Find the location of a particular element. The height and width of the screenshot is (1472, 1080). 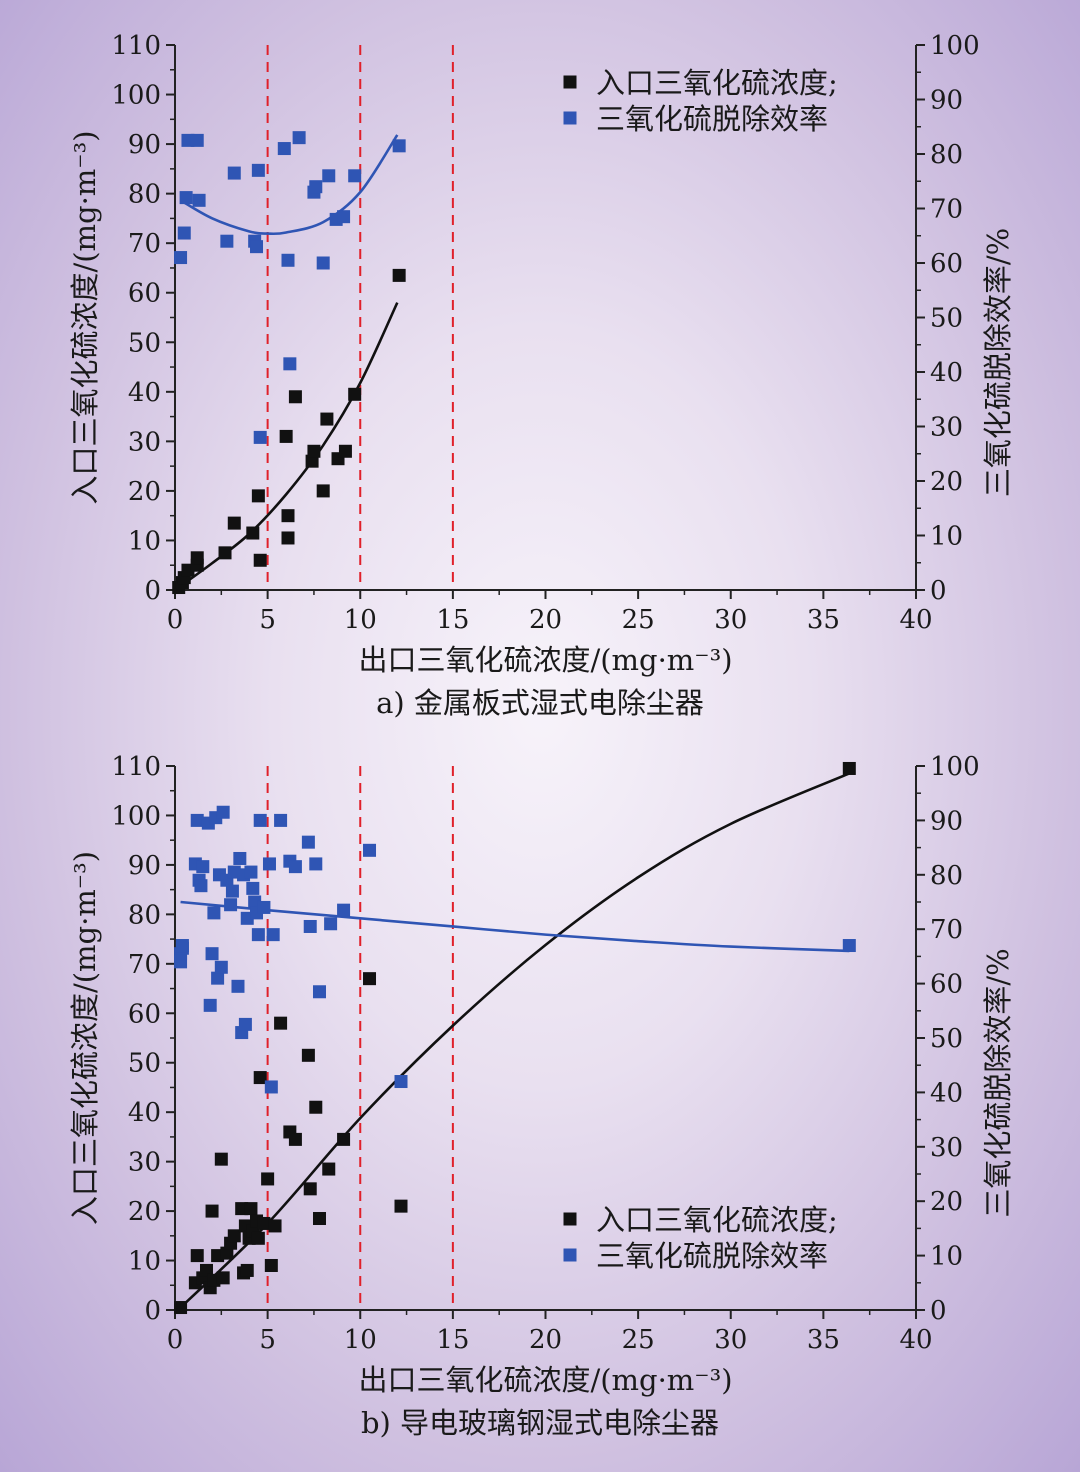

x-tick-label: 0 is located at coordinates (175, 620).